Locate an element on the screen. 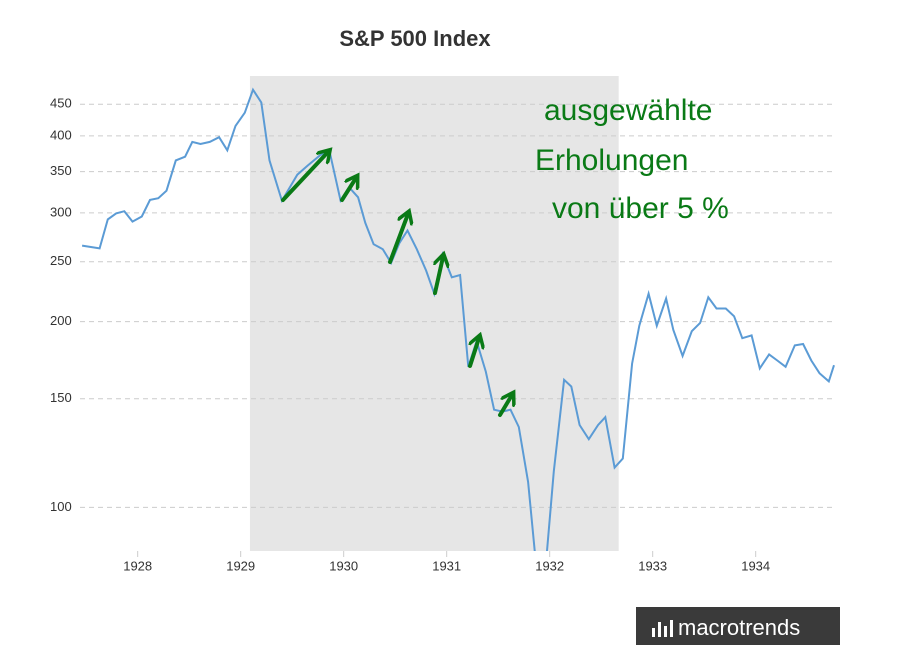  y-tick-label: 300 is located at coordinates (61, 211).